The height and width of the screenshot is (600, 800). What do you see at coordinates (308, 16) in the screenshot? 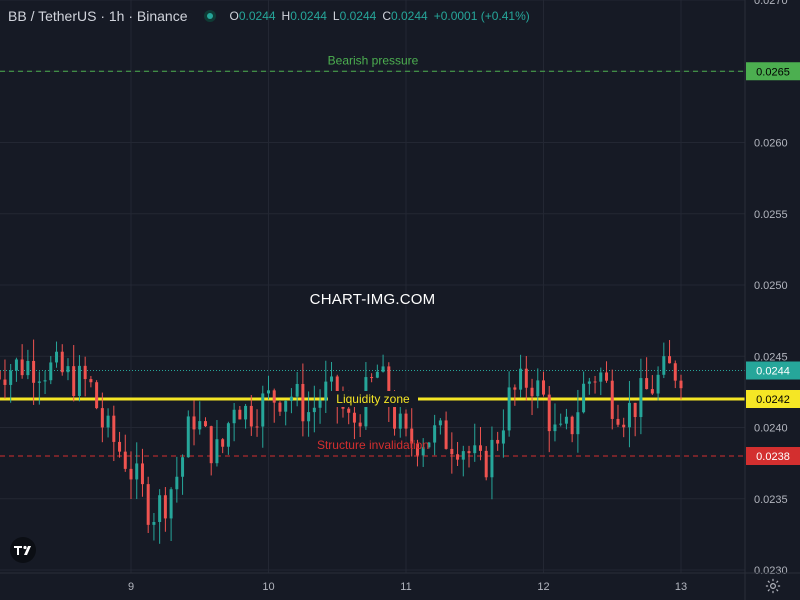
I see `high-value: 0.0244` at bounding box center [308, 16].